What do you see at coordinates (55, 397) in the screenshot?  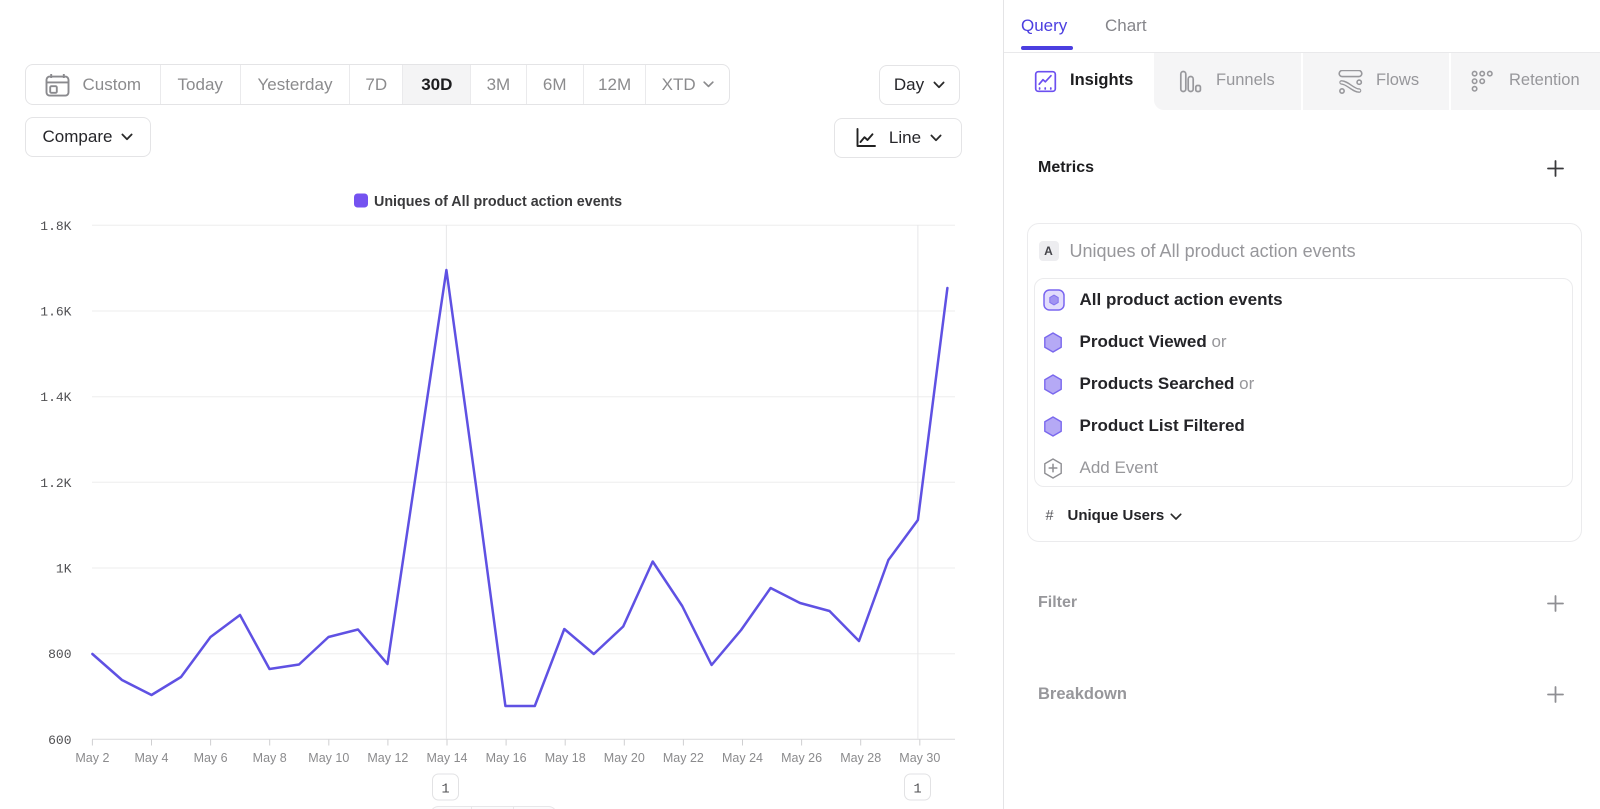 I see `svg-text: 1.4K` at bounding box center [55, 397].